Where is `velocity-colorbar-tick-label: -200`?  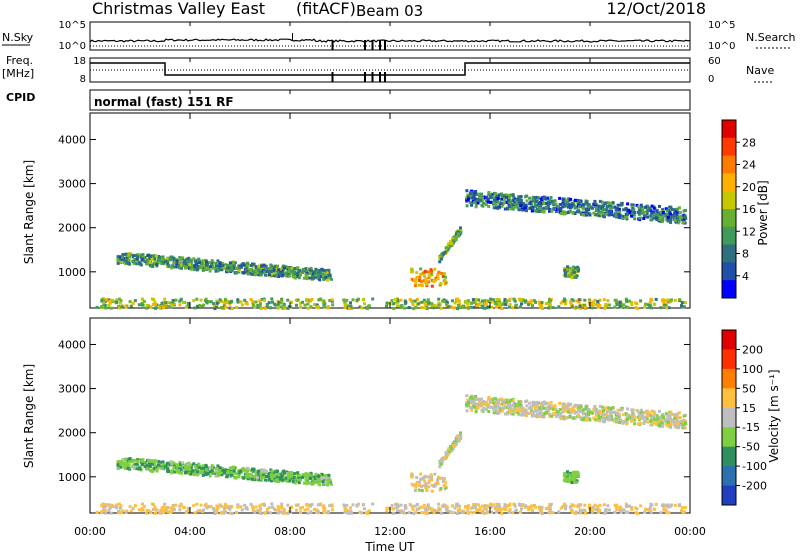
velocity-colorbar-tick-label: -200 is located at coordinates (754, 486).